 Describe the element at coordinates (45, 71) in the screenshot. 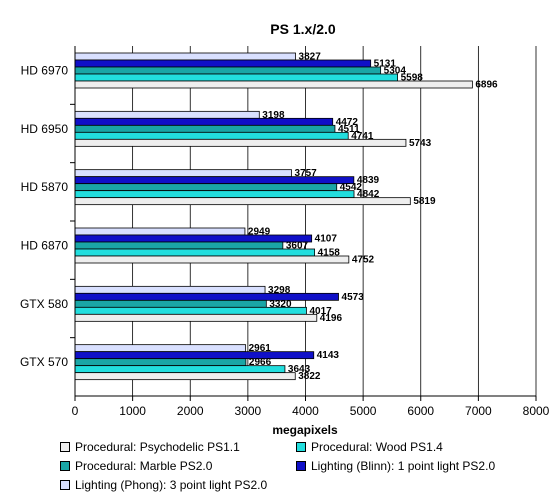

I see `category-label-0: HD 6970` at that location.